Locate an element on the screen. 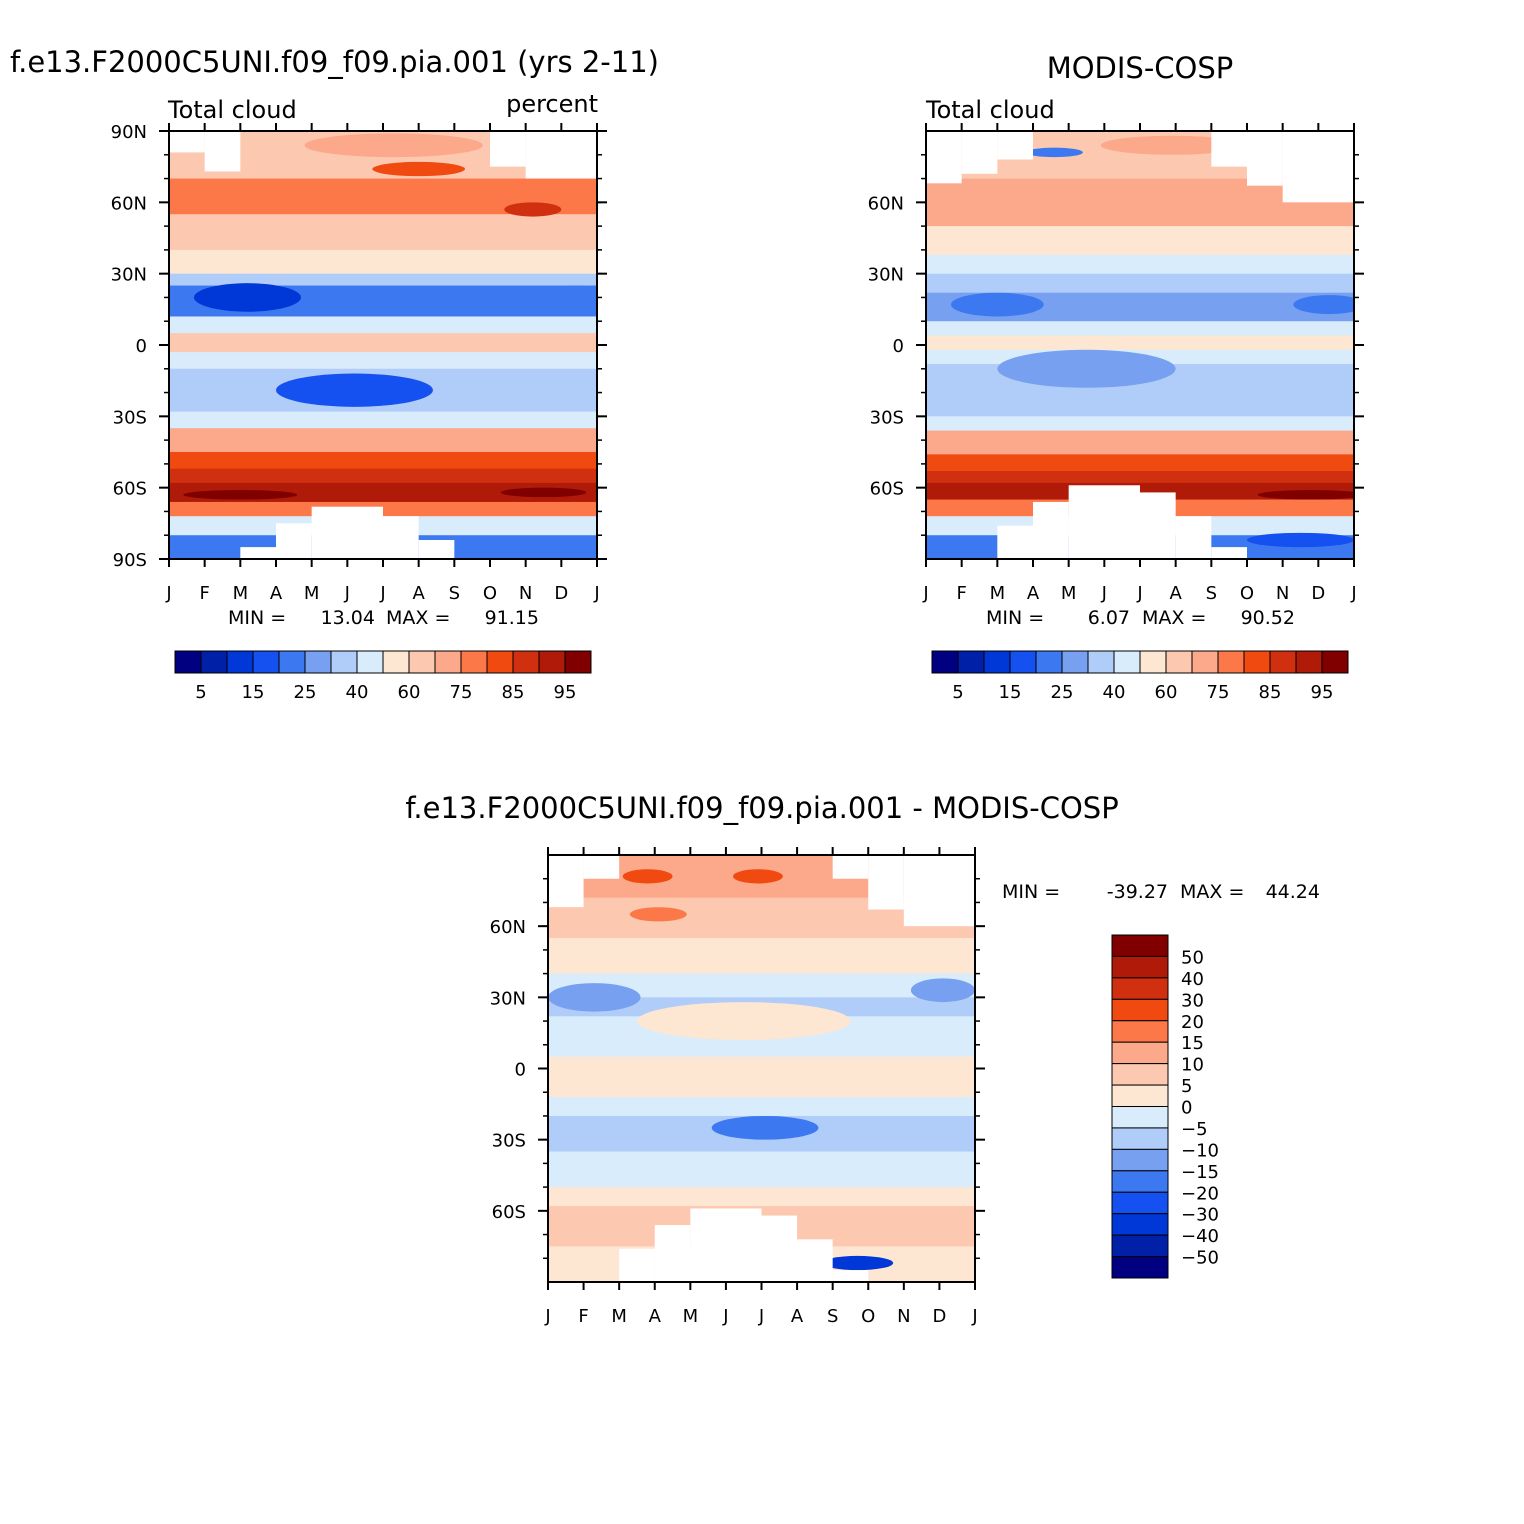  colorbar-label: 85 is located at coordinates (1270, 692).